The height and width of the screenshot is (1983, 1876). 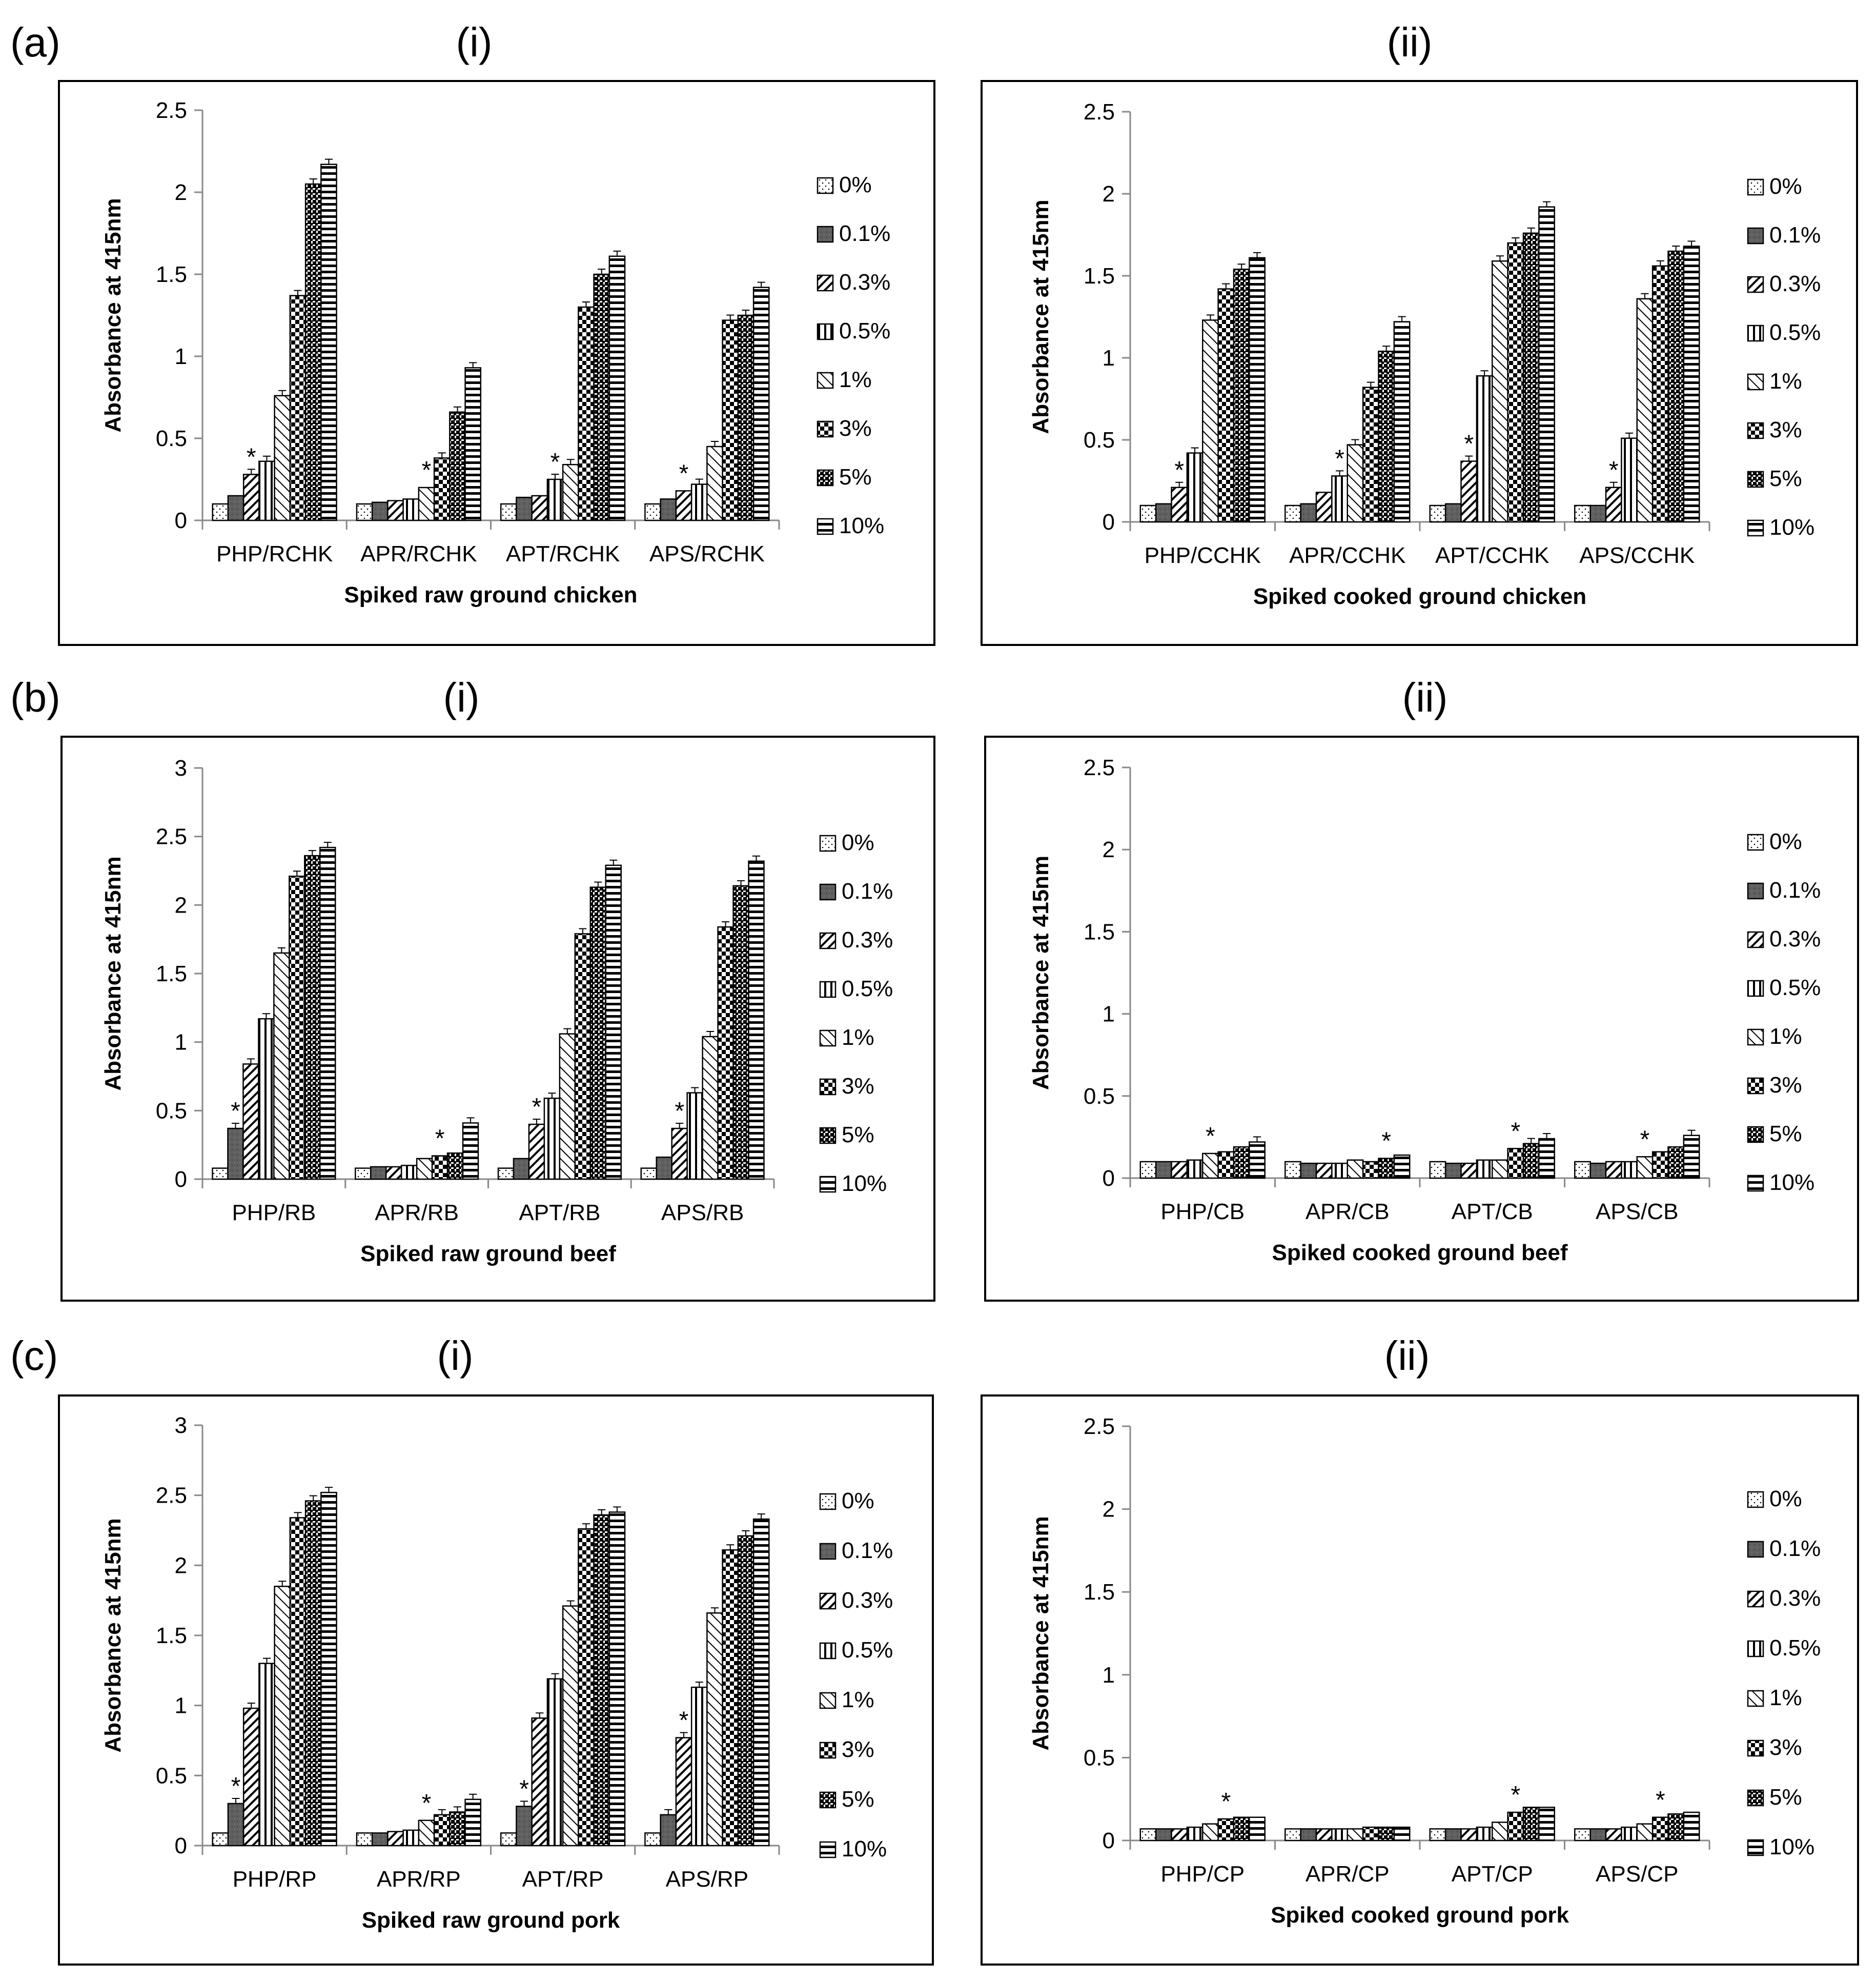 I want to click on y-tick-label: 2.5, so click(x=171, y=836).